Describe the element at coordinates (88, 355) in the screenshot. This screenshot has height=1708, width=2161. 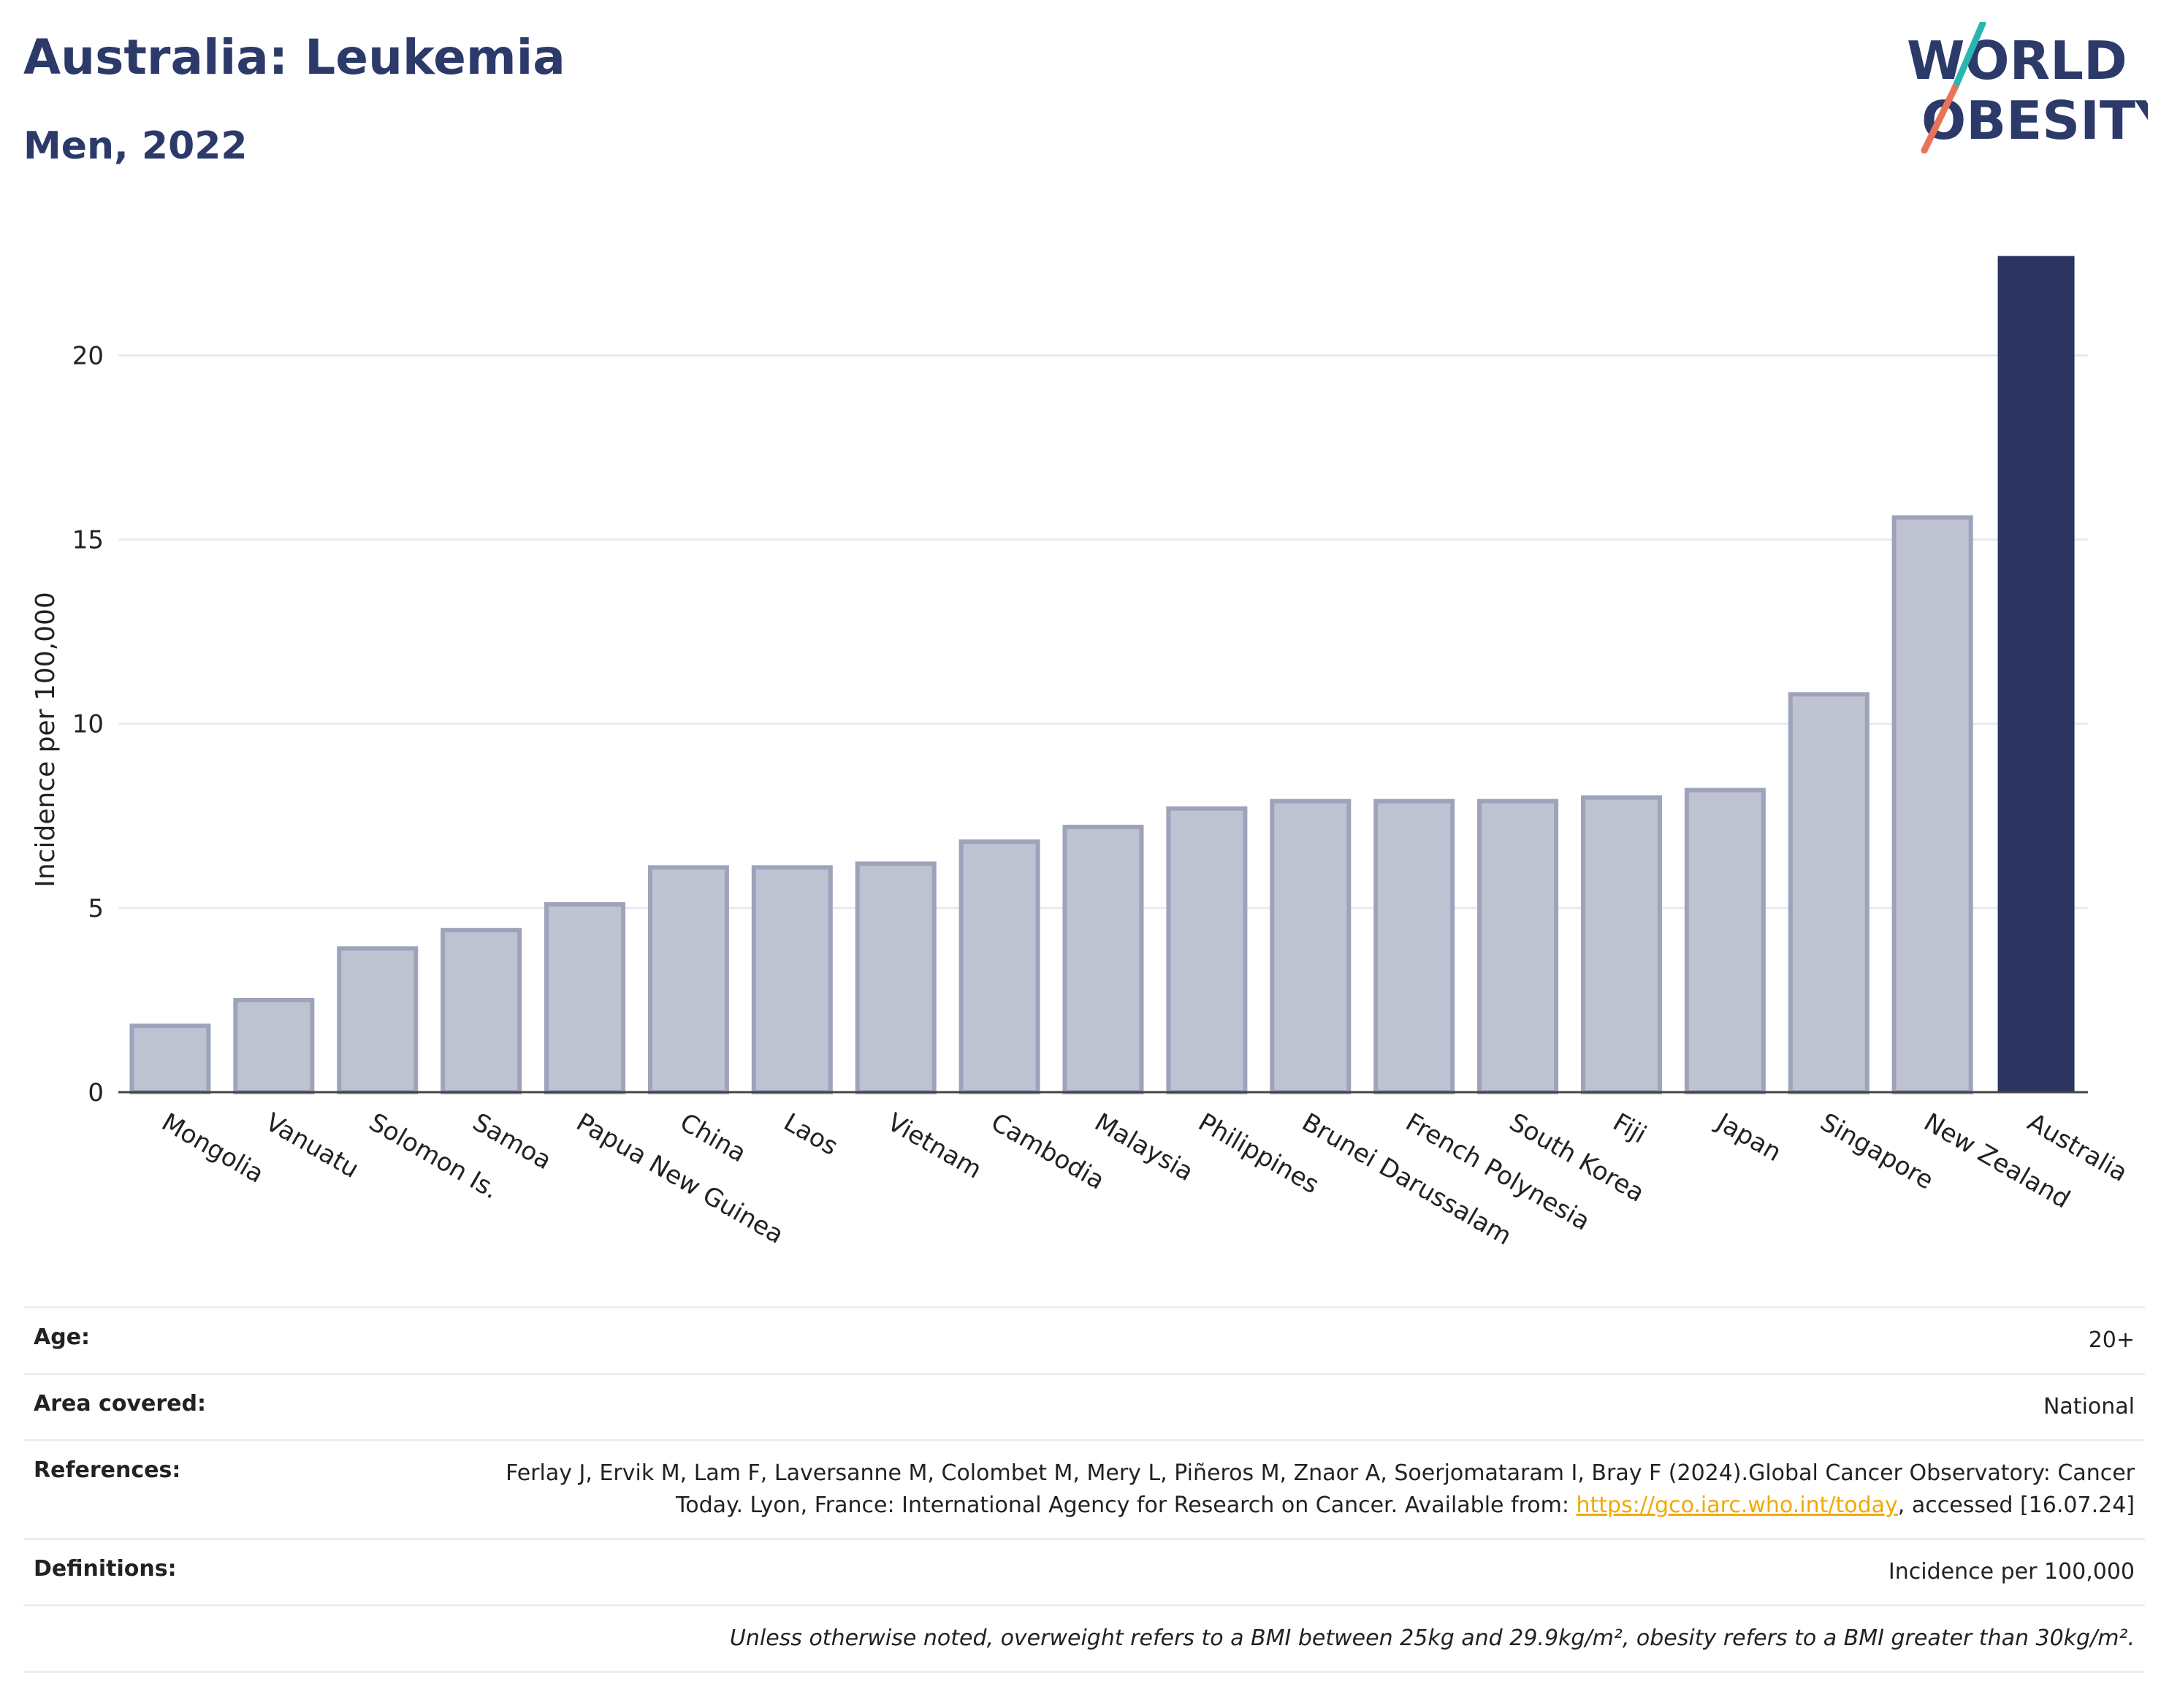
I see `y-tick-label-4: 20` at that location.